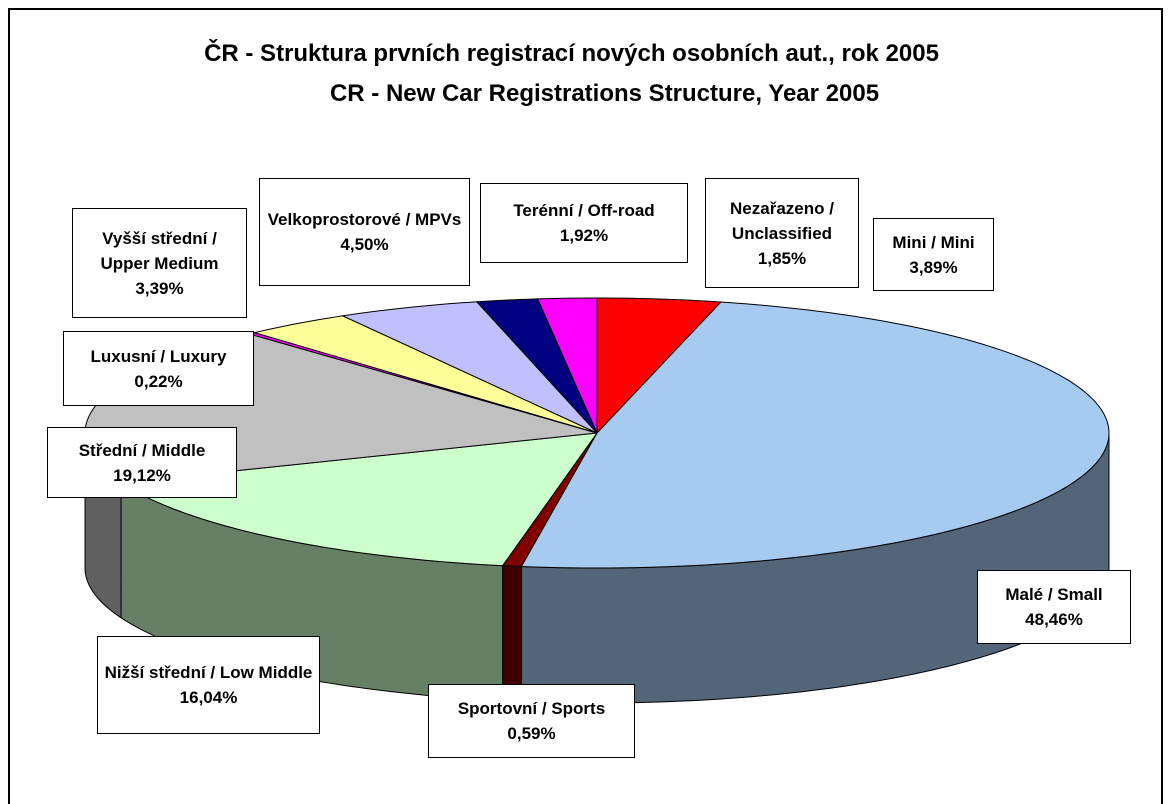 This screenshot has height=804, width=1173. I want to click on label-category: Sportovní / Sports, so click(531, 708).